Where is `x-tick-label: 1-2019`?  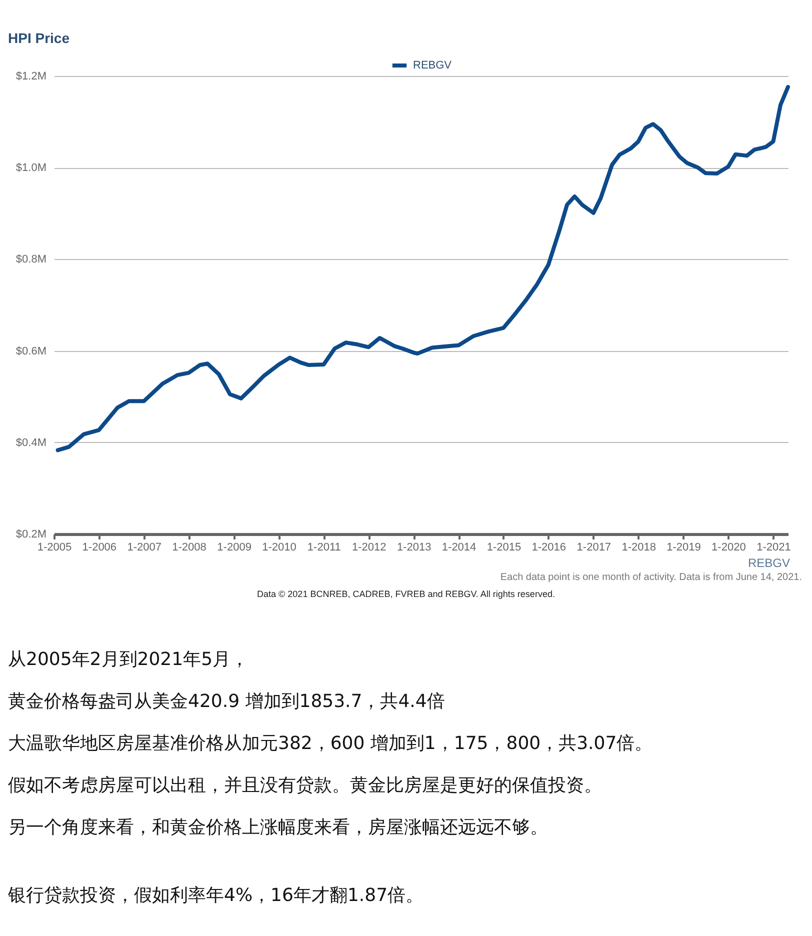 x-tick-label: 1-2019 is located at coordinates (683, 548).